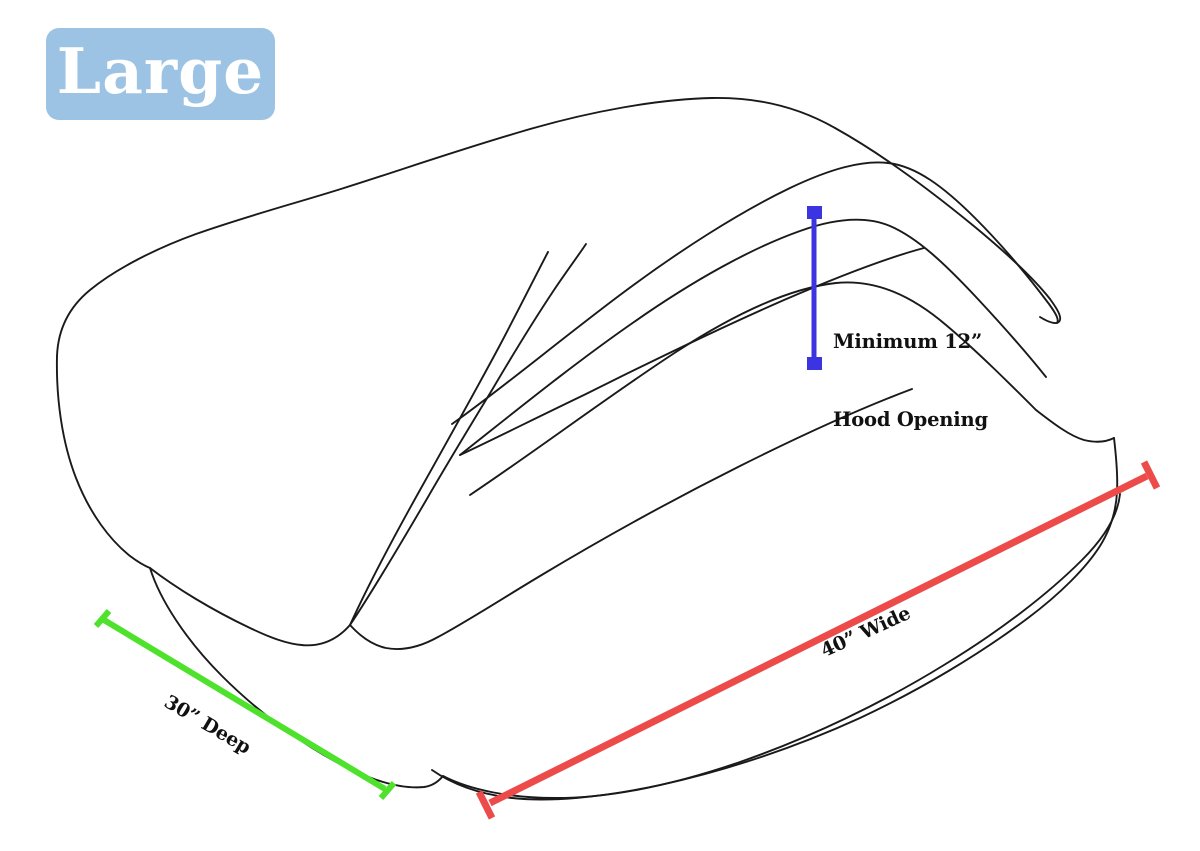  Describe the element at coordinates (250, 607) in the screenshot. I see `bag-front-base-edge-upper` at that location.